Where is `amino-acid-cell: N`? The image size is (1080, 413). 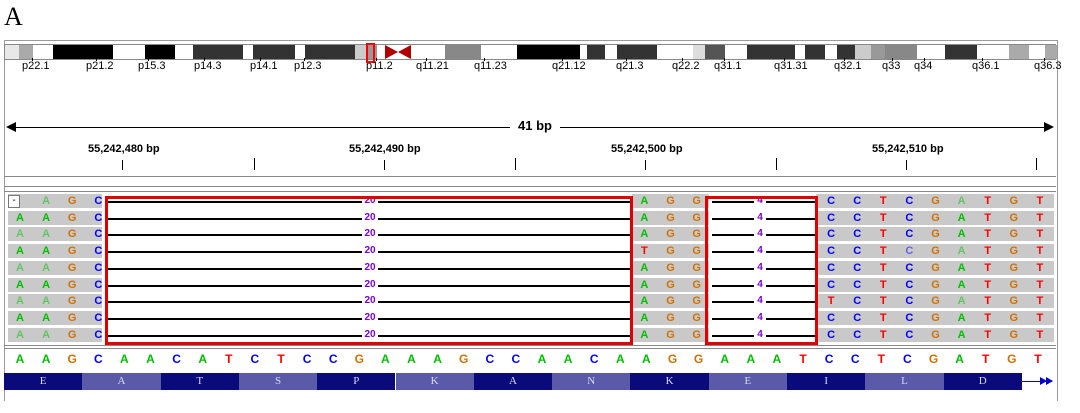
amino-acid-cell: N is located at coordinates (591, 381).